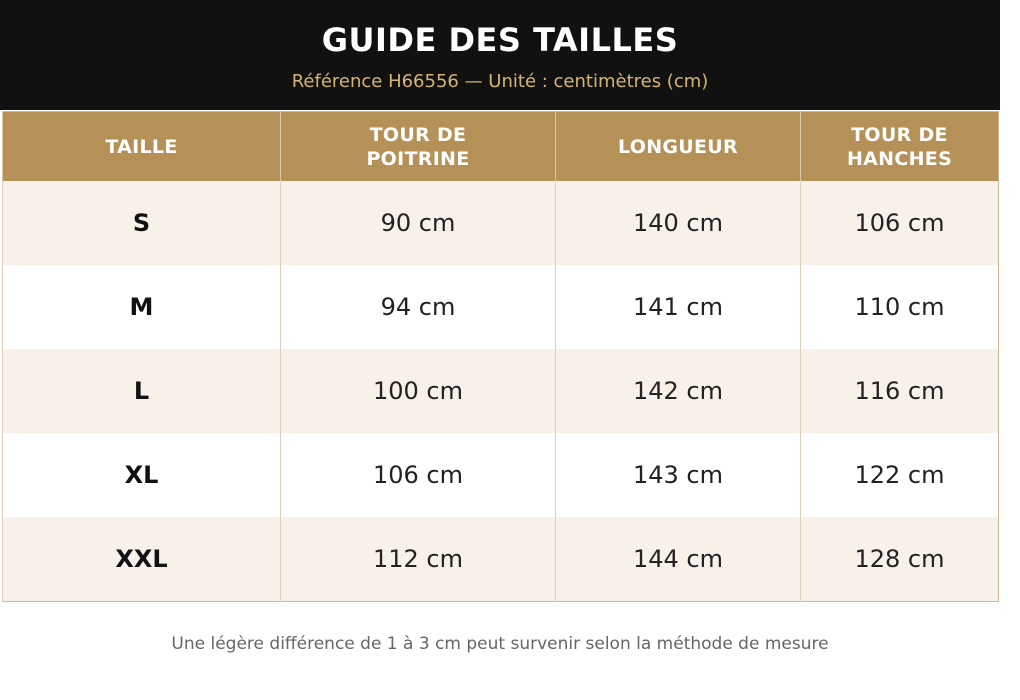 This screenshot has width=1020, height=700. I want to click on measure-cell: 112 cm, so click(418, 559).